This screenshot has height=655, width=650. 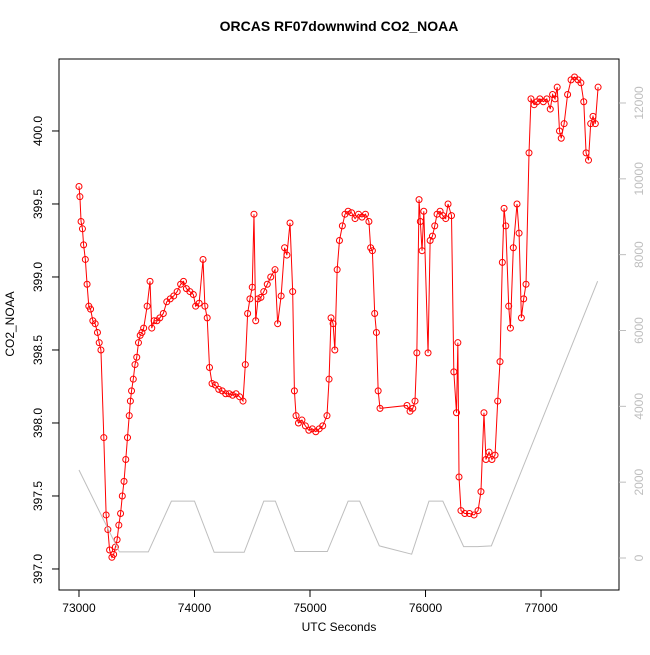 What do you see at coordinates (639, 179) in the screenshot?
I see `y2-tick-label: 10000` at bounding box center [639, 179].